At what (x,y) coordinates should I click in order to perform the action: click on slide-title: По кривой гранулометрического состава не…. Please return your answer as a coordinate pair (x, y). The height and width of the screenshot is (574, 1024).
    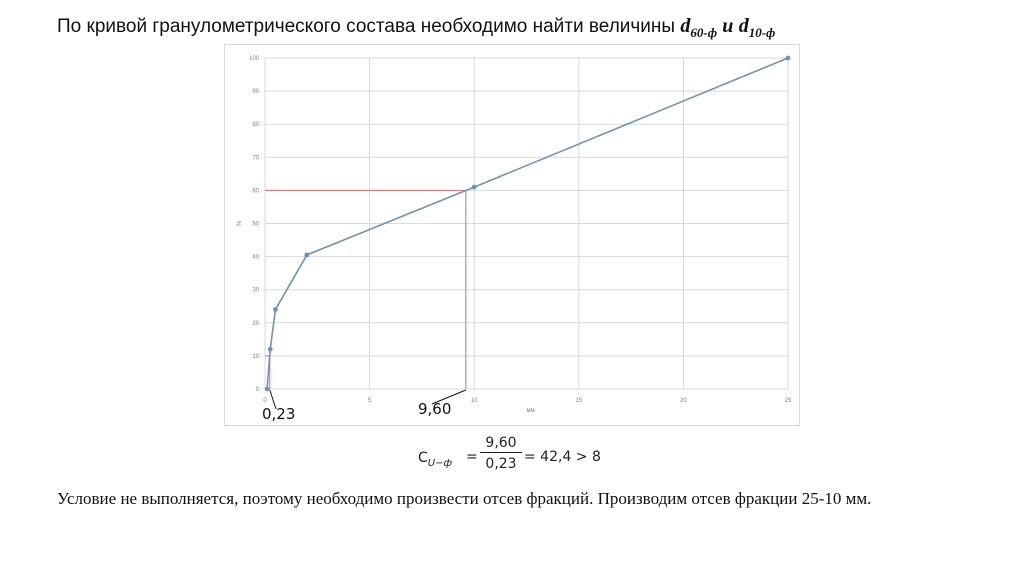
    Looking at the image, I should click on (527, 29).